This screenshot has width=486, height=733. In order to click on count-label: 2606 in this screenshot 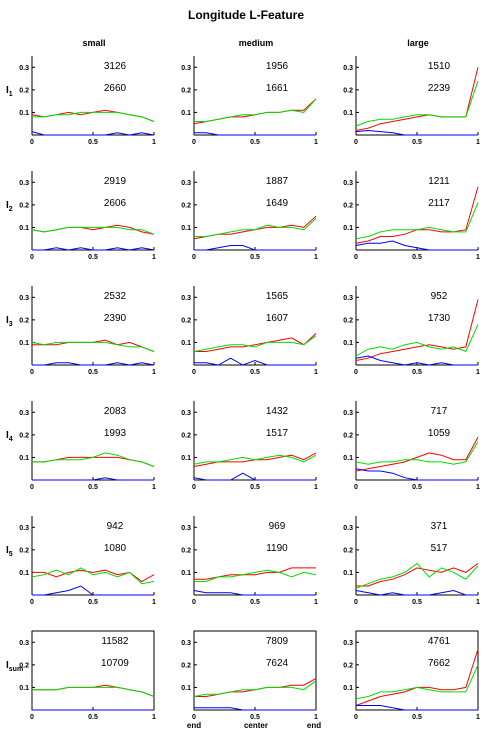, I will do `click(115, 203)`.